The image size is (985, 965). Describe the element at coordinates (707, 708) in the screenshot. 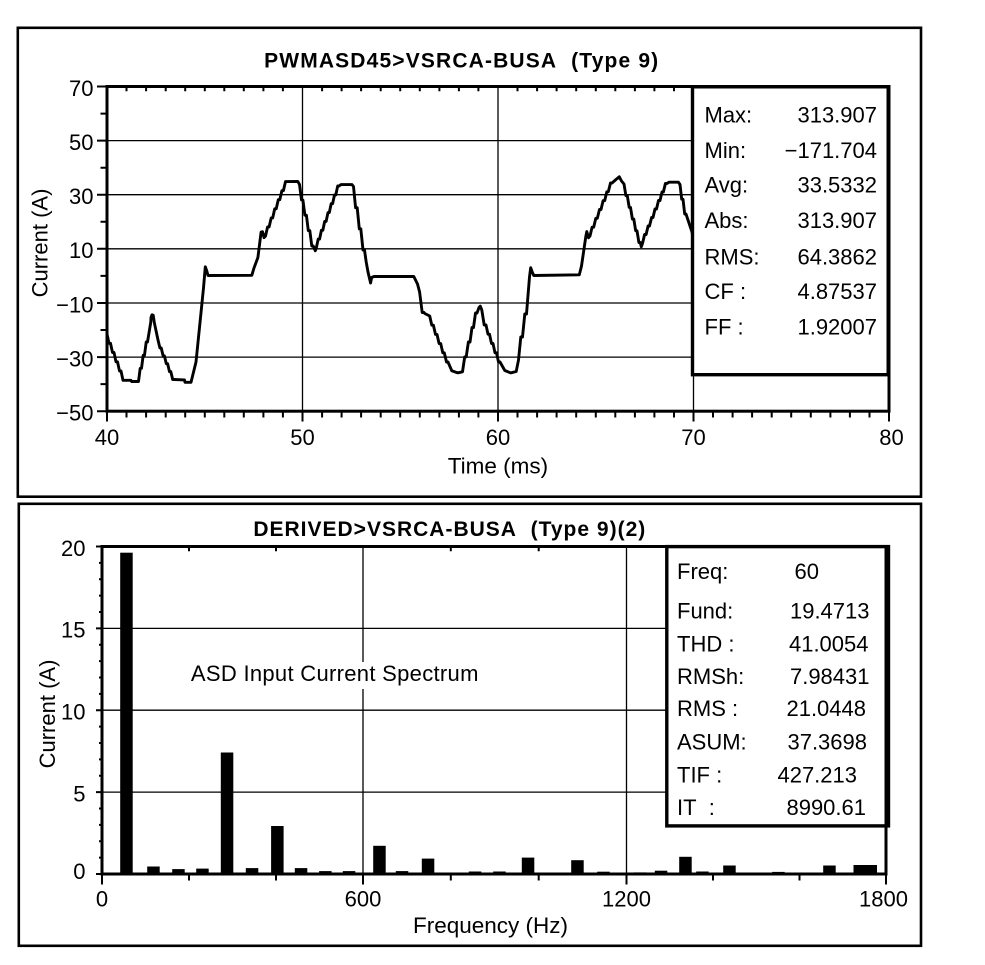

I see `svg-text: RMS :` at that location.